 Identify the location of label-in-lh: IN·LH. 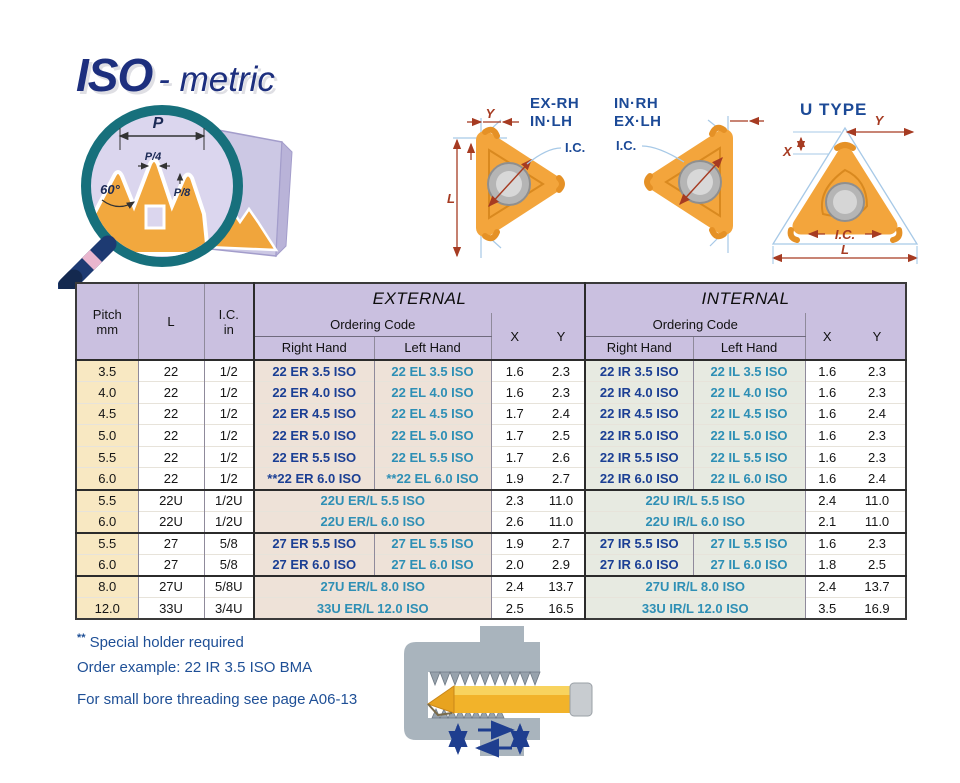
(551, 121).